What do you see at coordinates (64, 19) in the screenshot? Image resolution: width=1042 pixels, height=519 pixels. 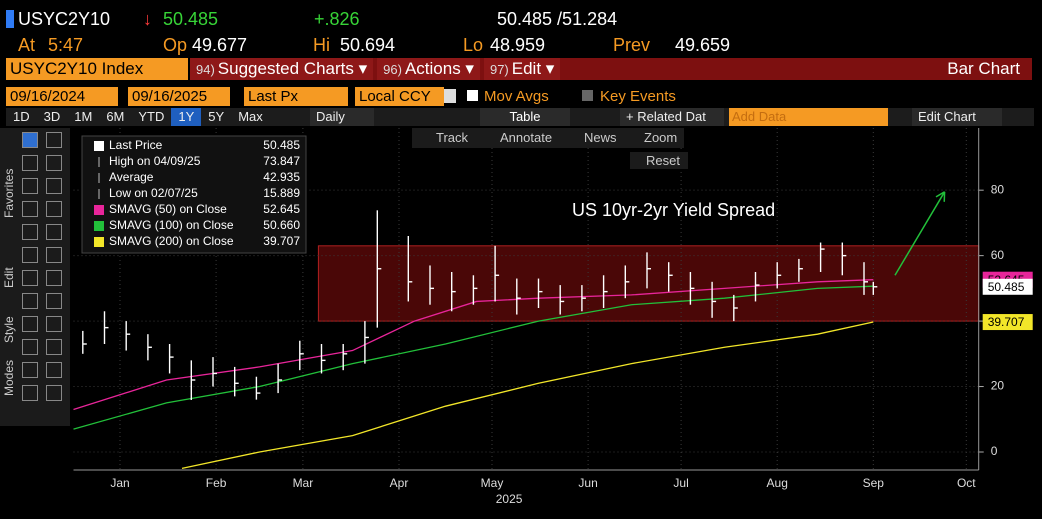 I see `ticker: USYC2Y10` at bounding box center [64, 19].